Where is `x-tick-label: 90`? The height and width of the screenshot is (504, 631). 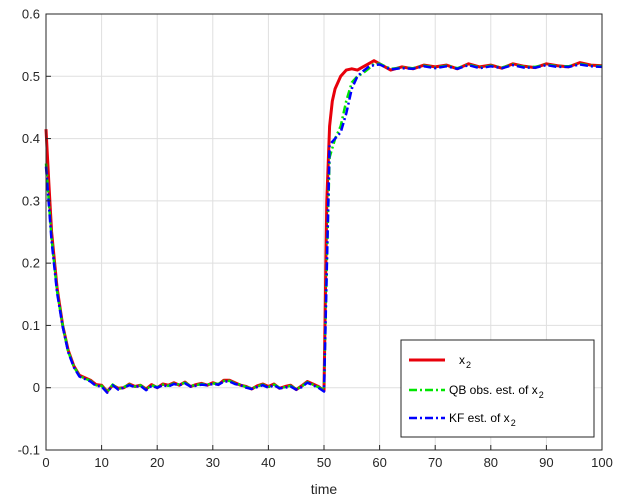 x-tick-label: 90 is located at coordinates (546, 462).